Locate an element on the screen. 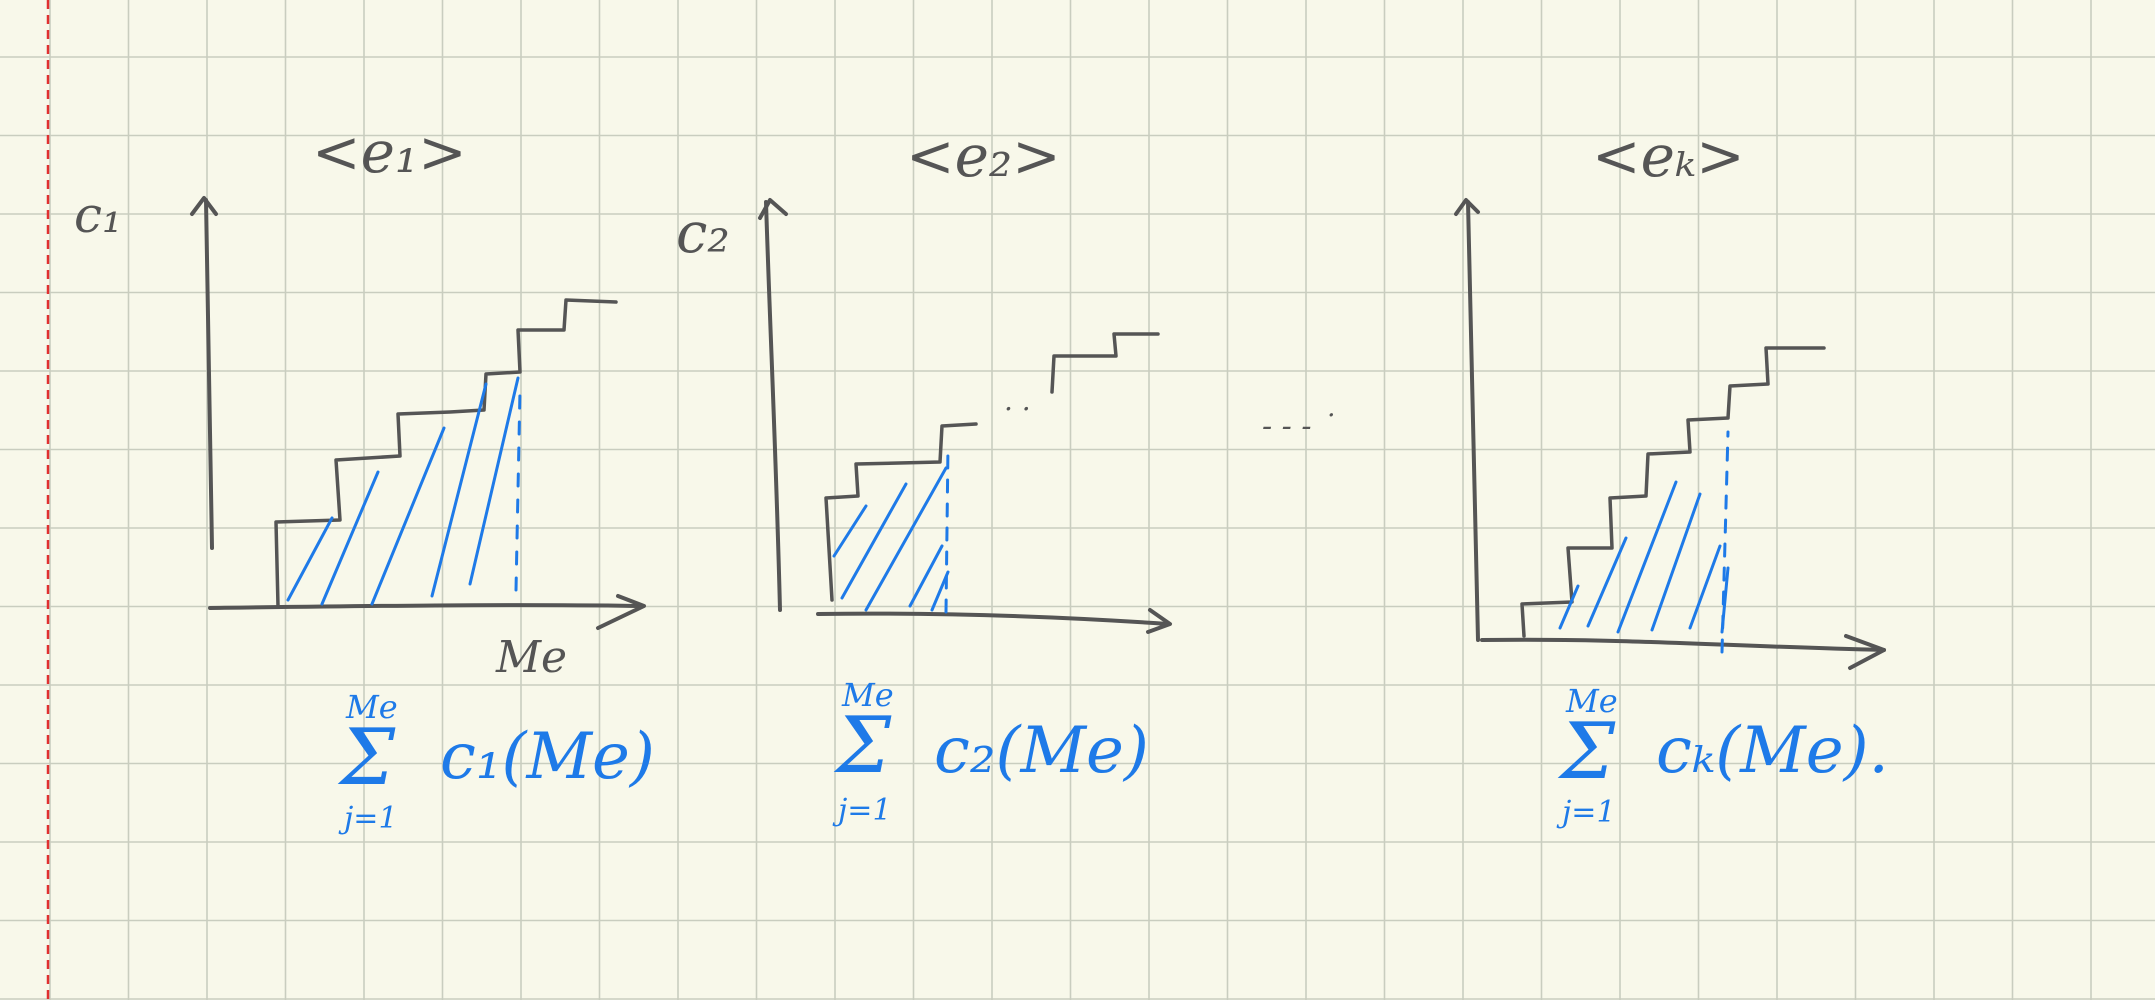  sum-formula-panel1: Me Σ j=1 c₁(Me) is located at coordinates (496, 762).